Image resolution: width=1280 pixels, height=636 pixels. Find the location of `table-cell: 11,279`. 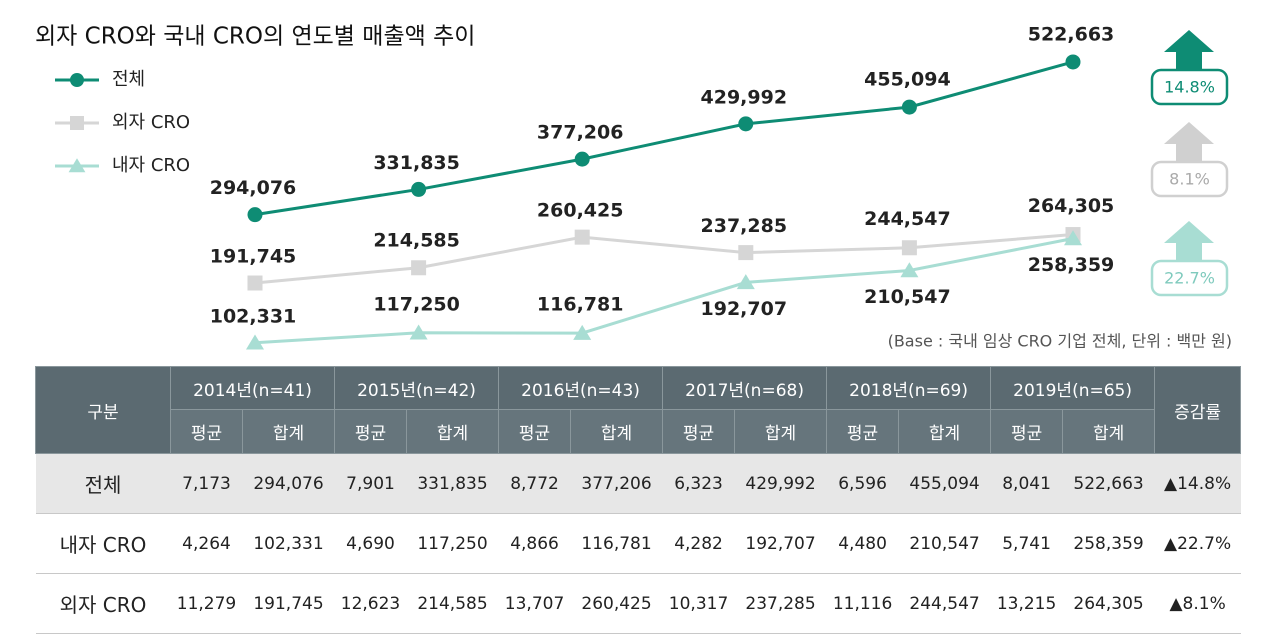

table-cell: 11,279 is located at coordinates (206, 603).